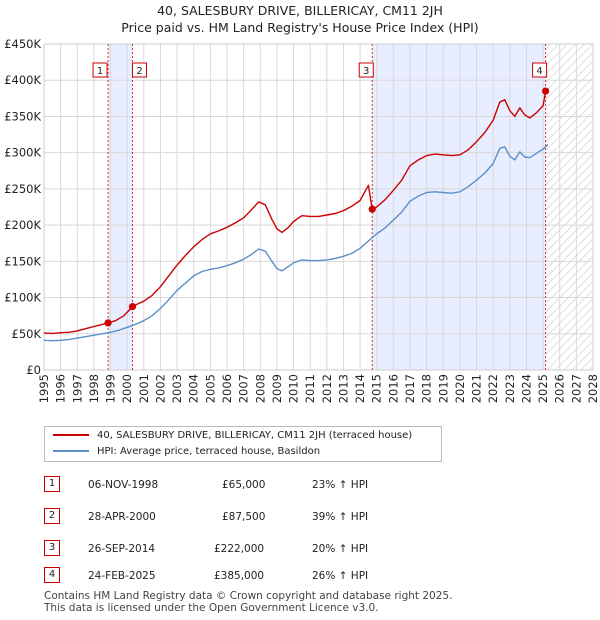 The image size is (600, 620). I want to click on transaction-label-box: 1, so click(100, 70).